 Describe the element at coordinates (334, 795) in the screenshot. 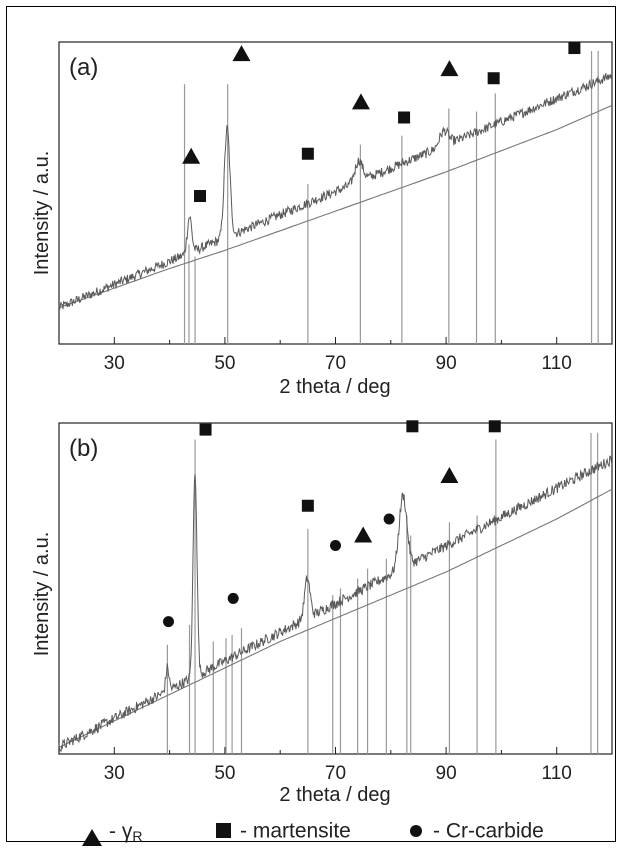

I see `panel-b-xlabel: 2 theta / deg` at that location.